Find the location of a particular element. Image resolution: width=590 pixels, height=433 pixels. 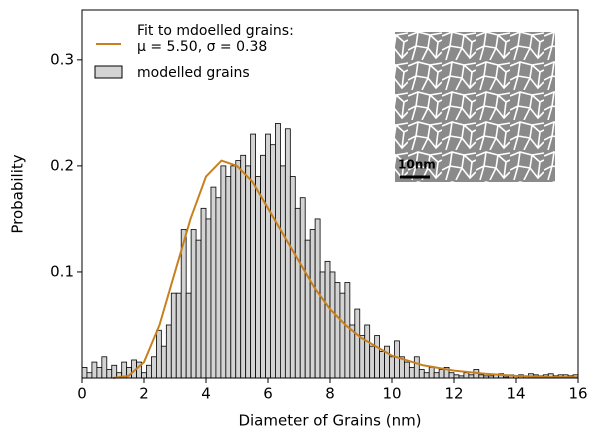

y-axis-label: Probability is located at coordinates (18, 193).